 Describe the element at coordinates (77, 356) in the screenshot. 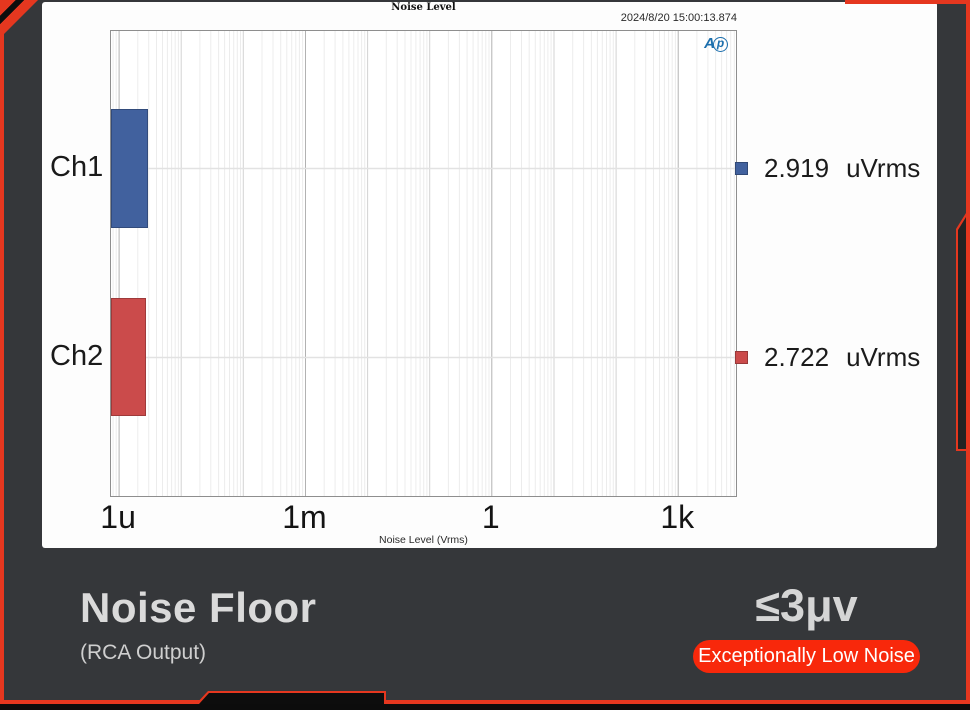

I see `y-axis-label-ch2: Ch2` at that location.